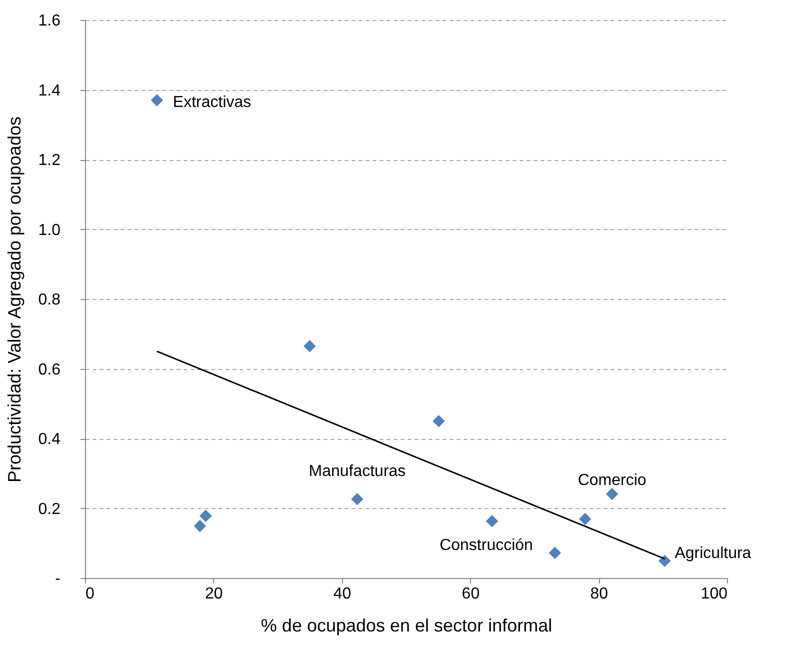 The height and width of the screenshot is (659, 807). Describe the element at coordinates (49, 160) in the screenshot. I see `y-tick-label: 1.2` at that location.